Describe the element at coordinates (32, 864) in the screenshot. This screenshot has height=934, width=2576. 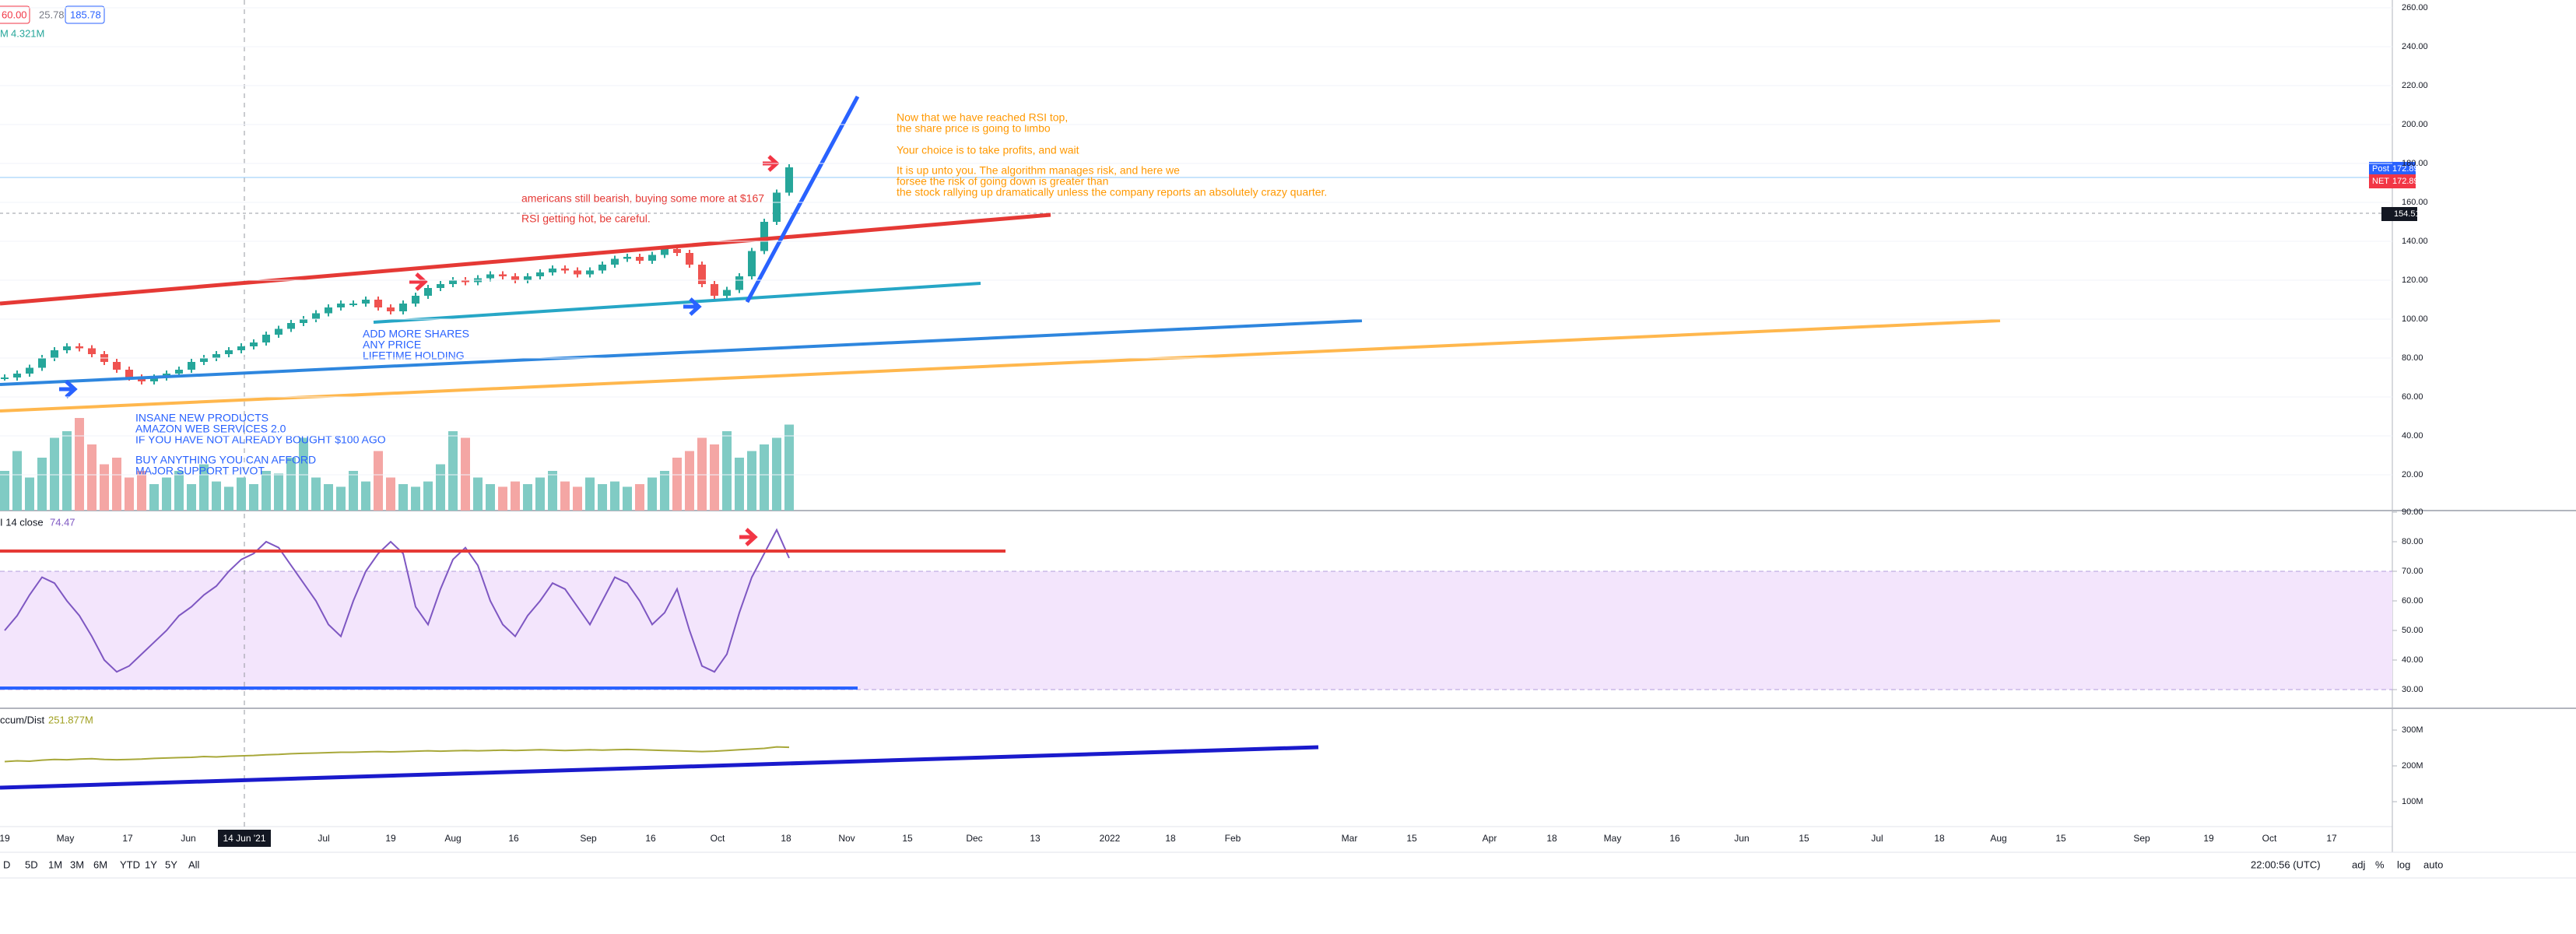
I see `range-button: 5D` at that location.